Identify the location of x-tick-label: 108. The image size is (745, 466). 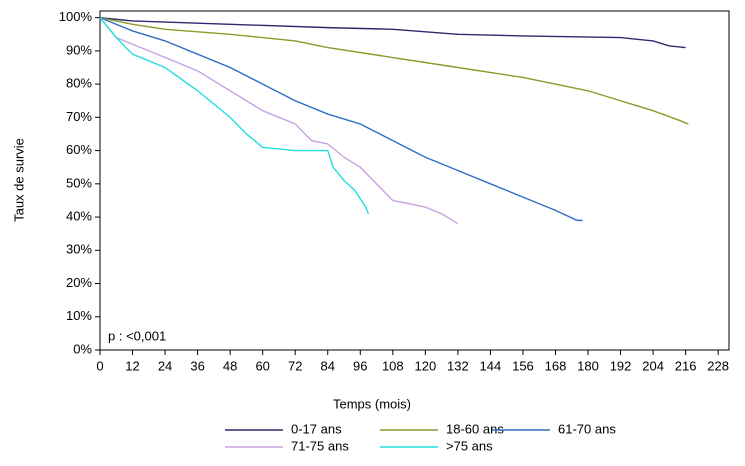
(393, 365).